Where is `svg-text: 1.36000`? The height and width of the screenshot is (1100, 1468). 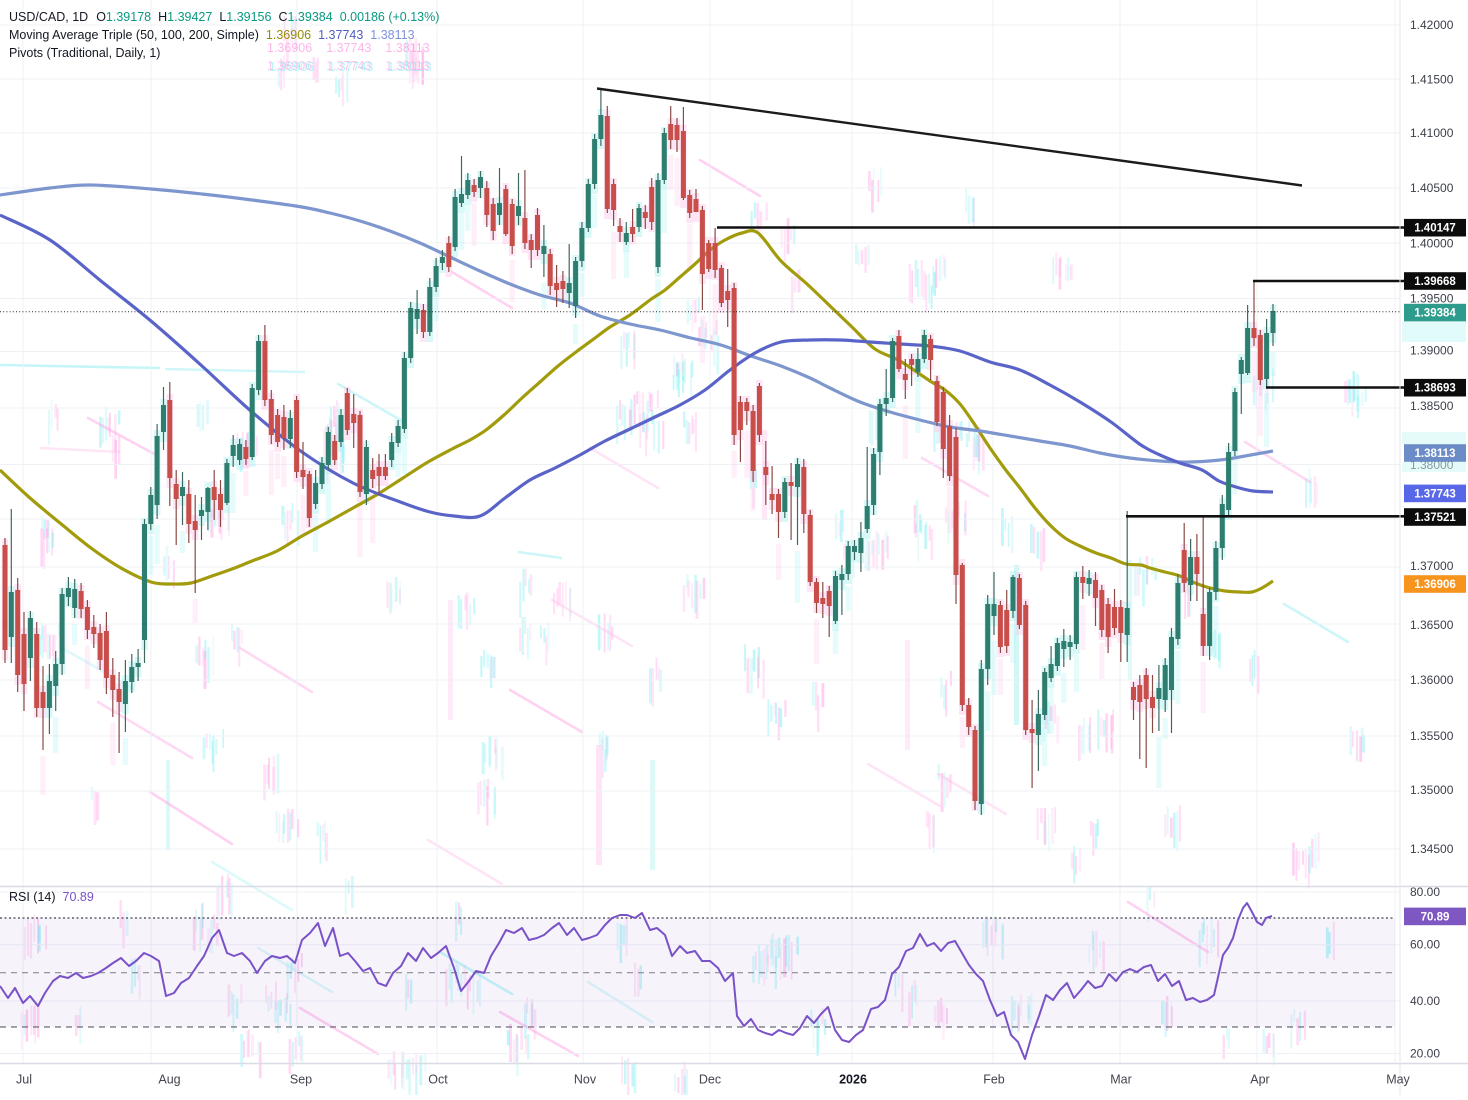 svg-text: 1.36000 is located at coordinates (1432, 680).